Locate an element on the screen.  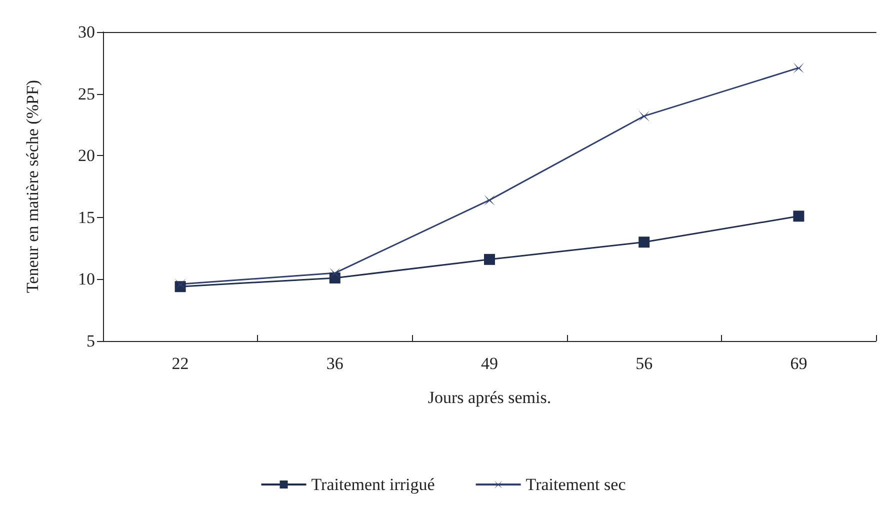
x-tick-label: 69 is located at coordinates (799, 363).